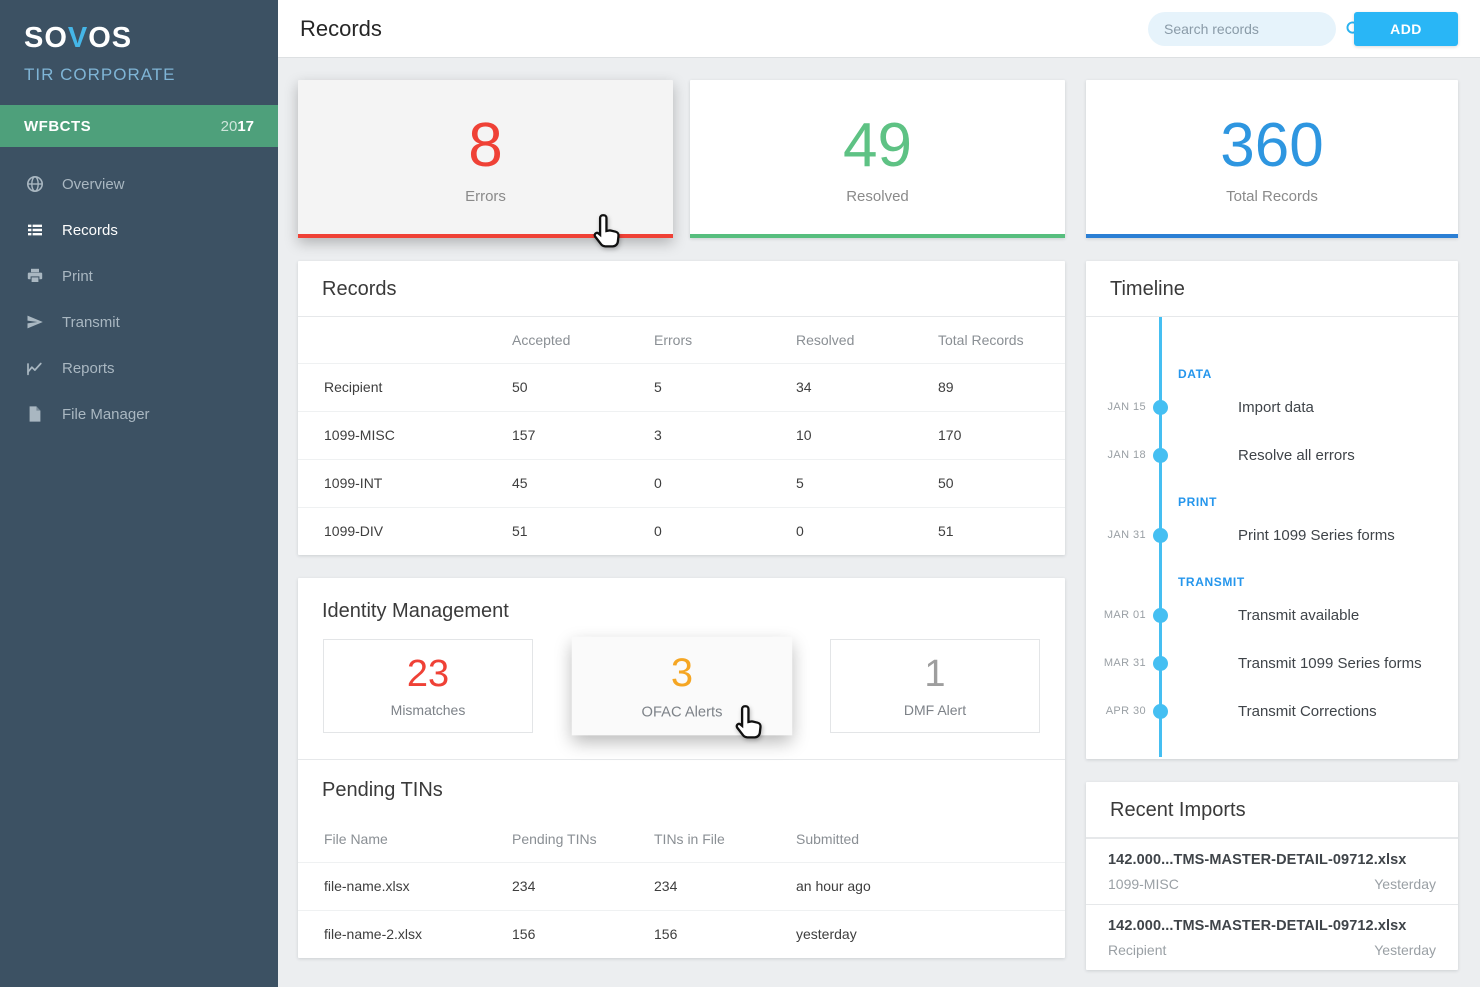  What do you see at coordinates (139, 52) in the screenshot?
I see `brand-block: SOVOS TIR CORPORATE` at bounding box center [139, 52].